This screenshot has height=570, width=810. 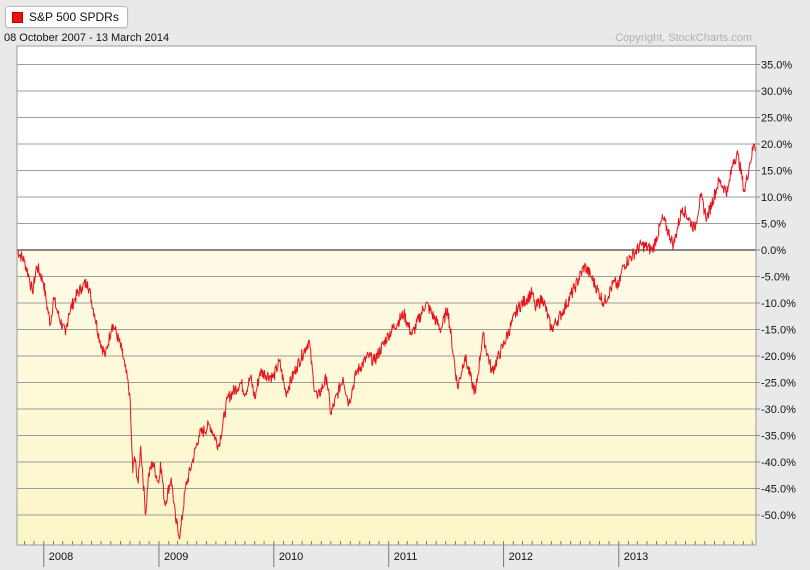 I want to click on x-tick-label: 2010, so click(x=291, y=557).